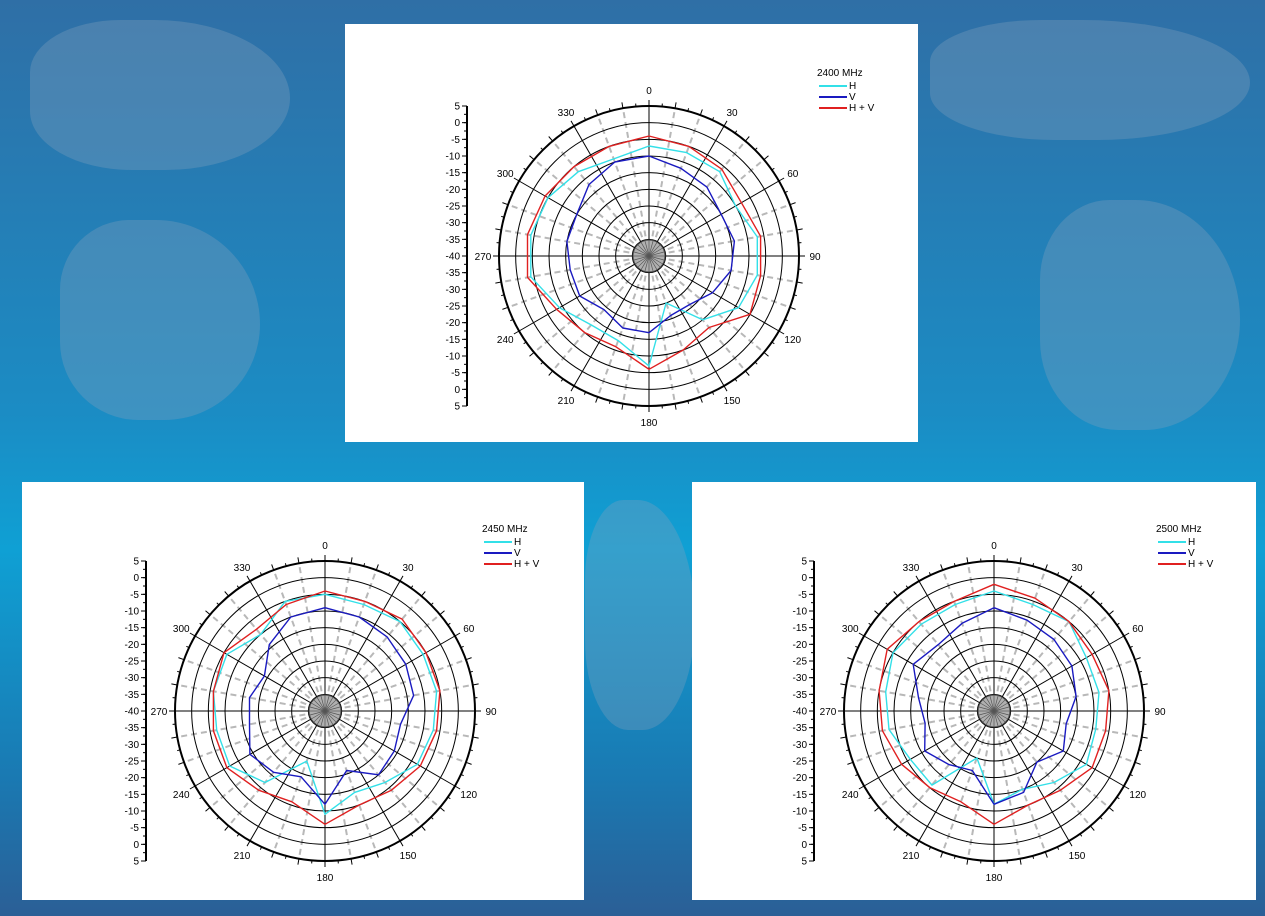  Describe the element at coordinates (815, 257) in the screenshot. I see `angle-label: 90` at that location.